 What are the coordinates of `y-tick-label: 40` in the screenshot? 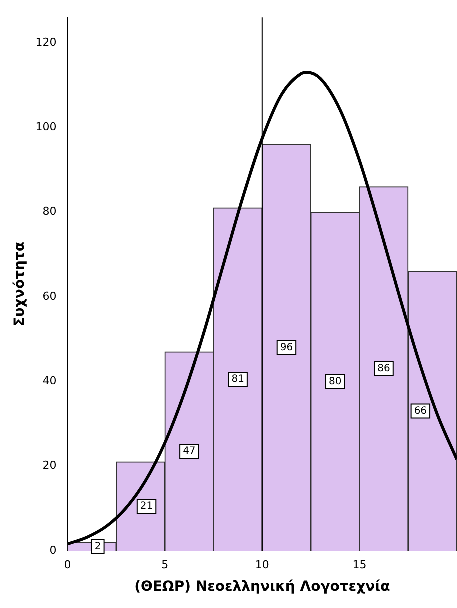 It's located at (49, 381).